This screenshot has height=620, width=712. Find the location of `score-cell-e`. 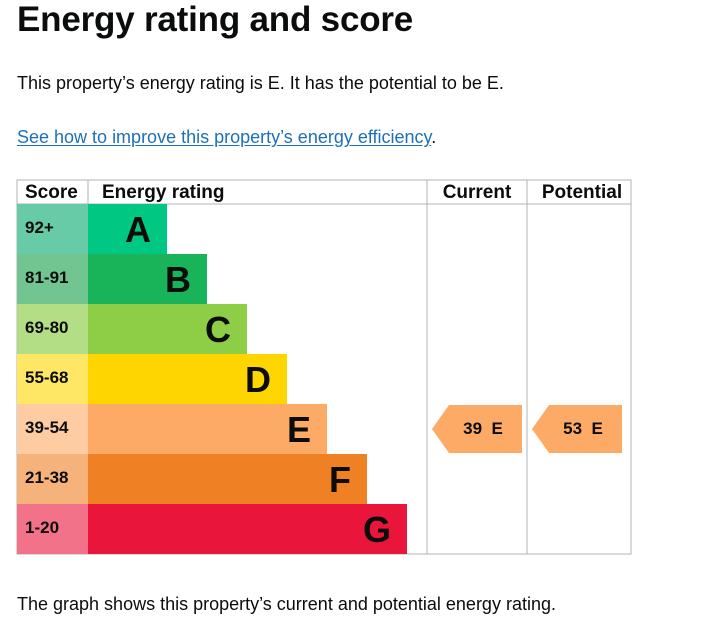

score-cell-e is located at coordinates (52, 429).